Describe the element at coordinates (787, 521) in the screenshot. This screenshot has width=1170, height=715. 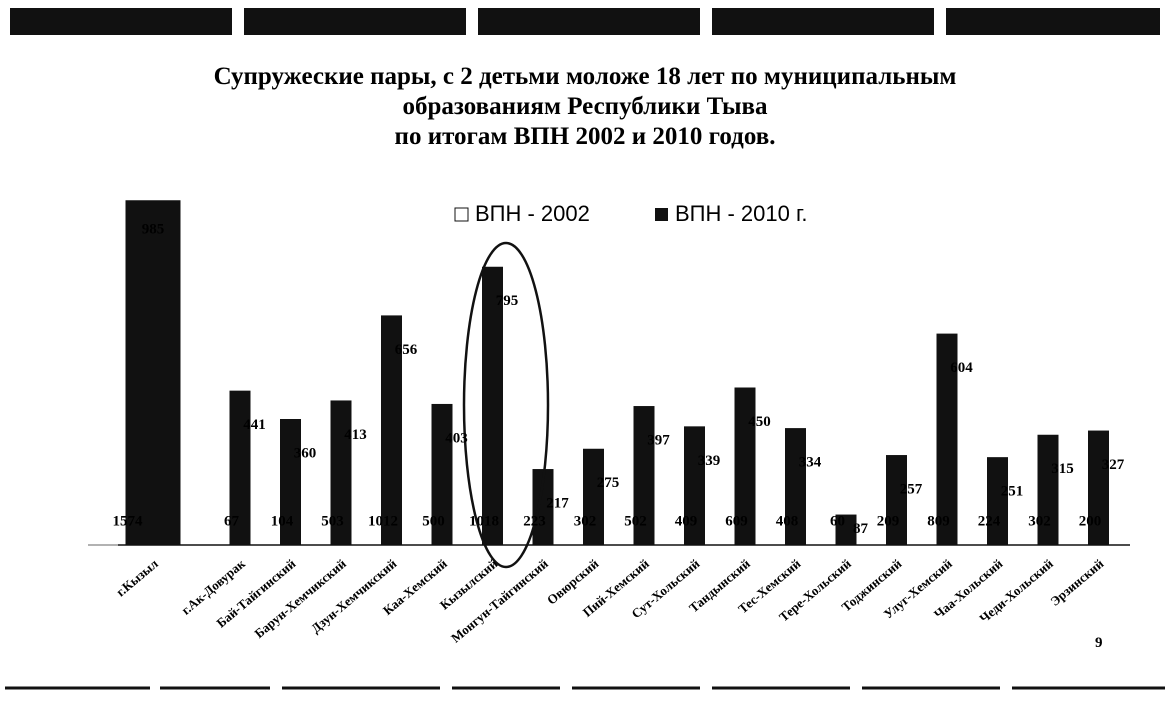
I see `data-label: 408` at that location.